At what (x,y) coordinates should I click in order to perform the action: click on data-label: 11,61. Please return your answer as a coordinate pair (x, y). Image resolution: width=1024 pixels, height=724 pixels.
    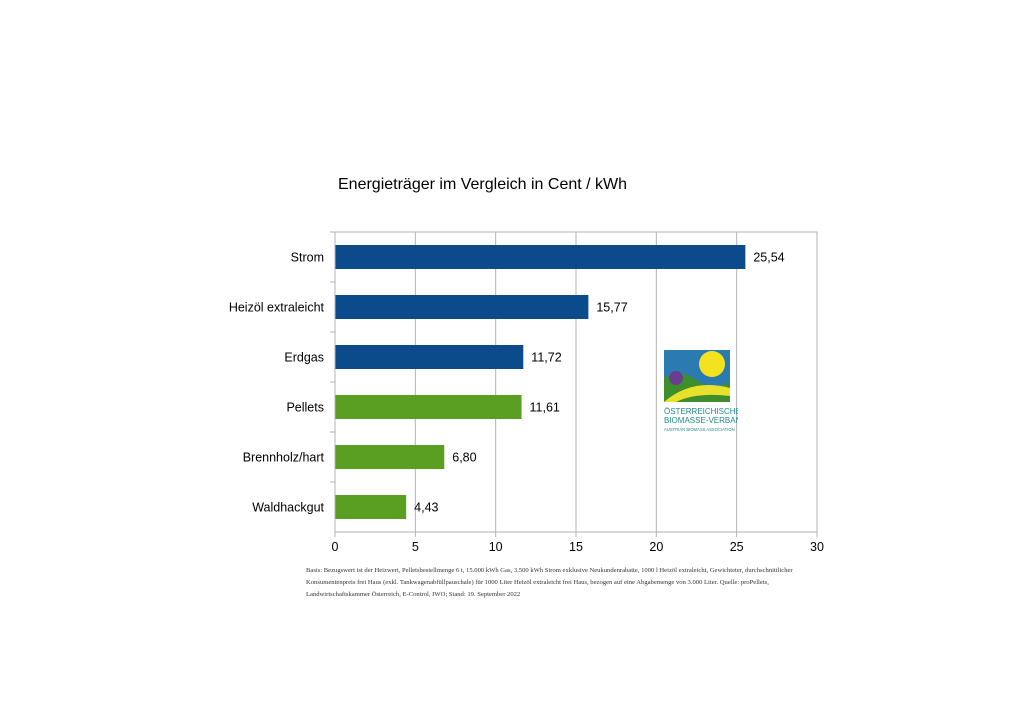
    Looking at the image, I should click on (545, 408).